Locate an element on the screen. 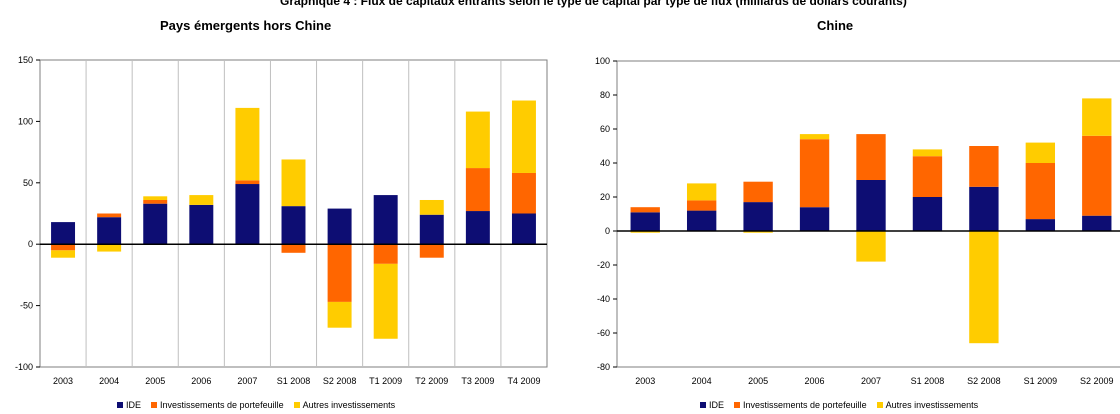 The width and height of the screenshot is (1120, 414). y-tick-label: -100 is located at coordinates (24, 367).